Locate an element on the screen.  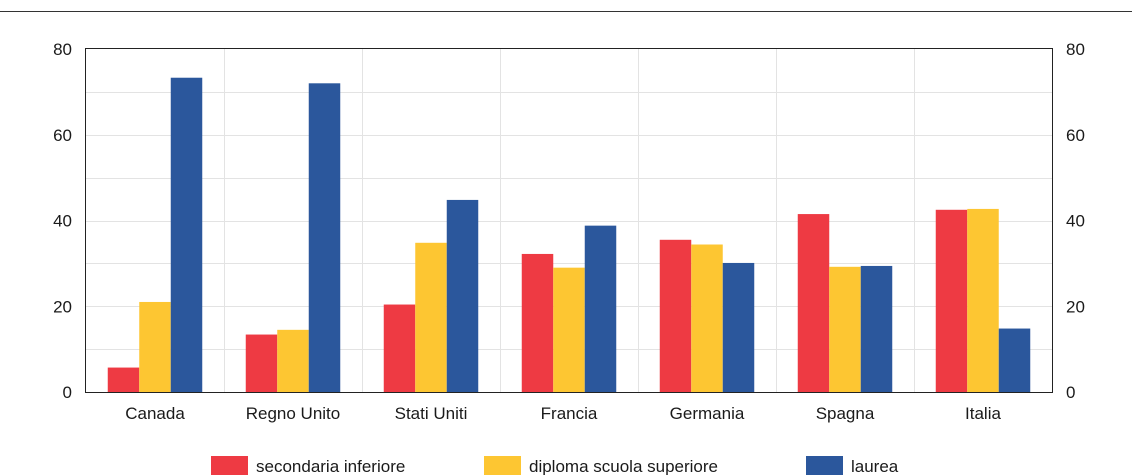
legend-label: secondaria inferiore is located at coordinates (330, 466).